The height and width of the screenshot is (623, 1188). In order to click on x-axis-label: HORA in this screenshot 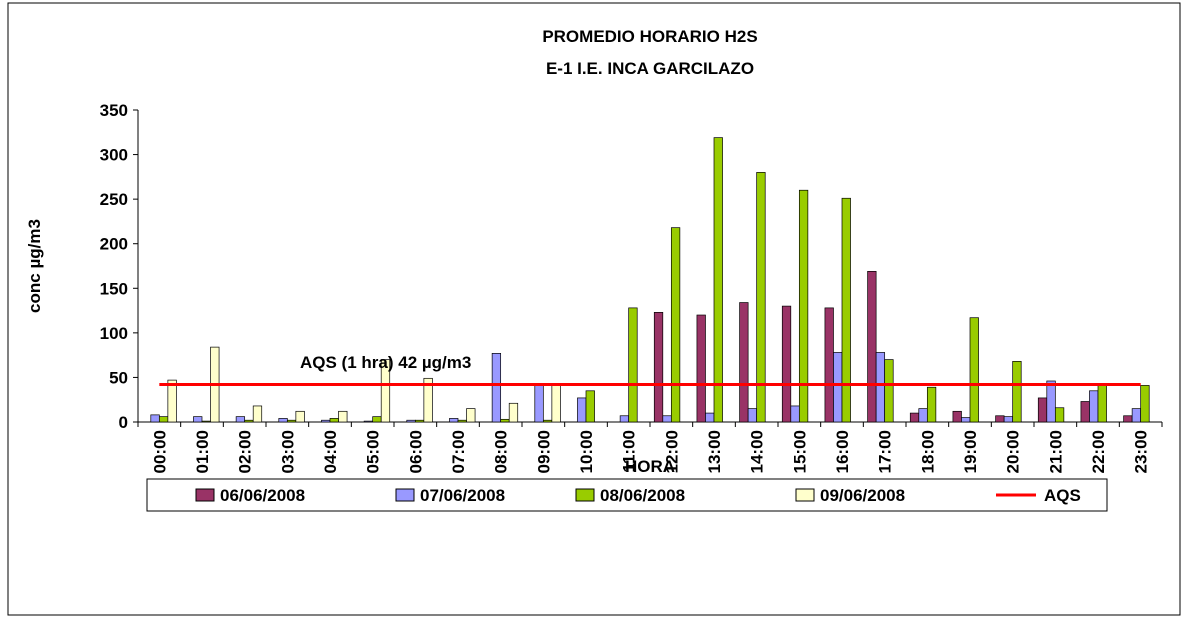, I will do `click(650, 466)`.